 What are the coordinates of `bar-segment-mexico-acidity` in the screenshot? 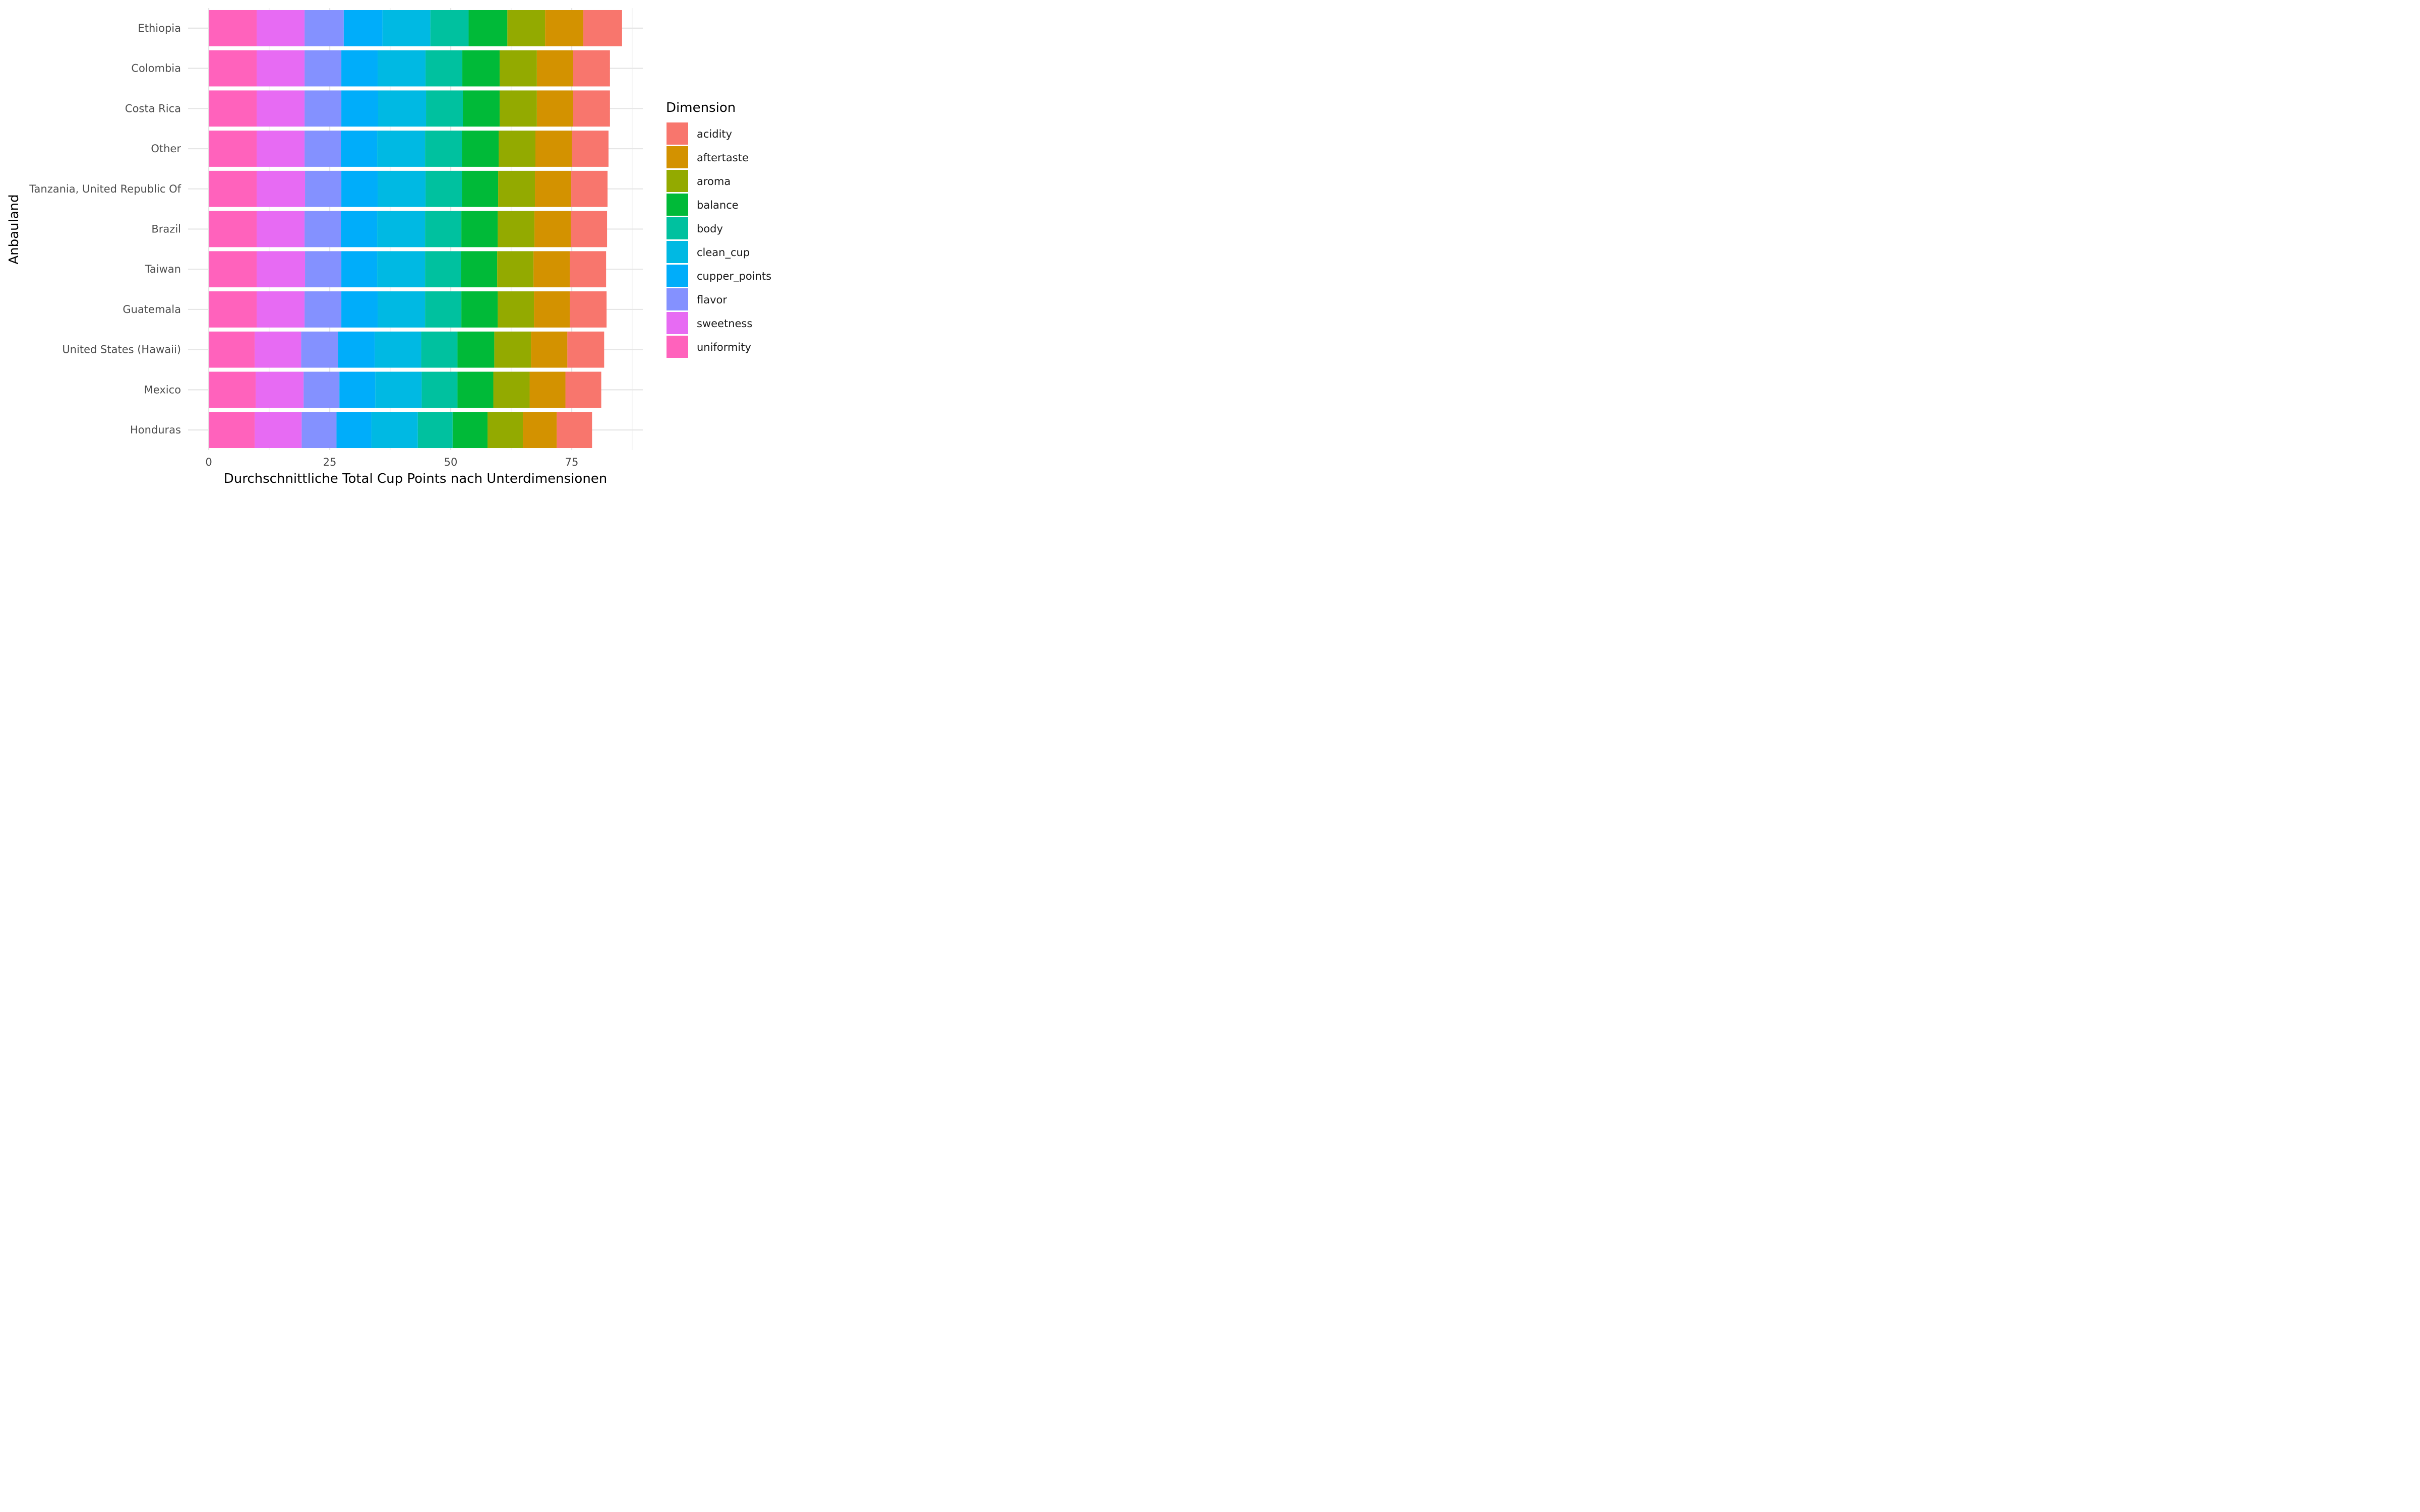 It's located at (583, 389).